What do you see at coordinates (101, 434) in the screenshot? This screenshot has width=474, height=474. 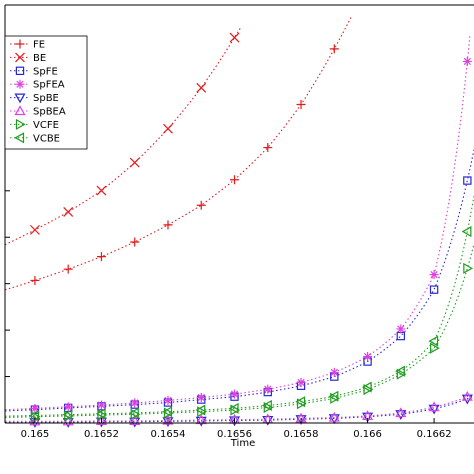 I see `x-tick-label: 0.1652` at bounding box center [101, 434].